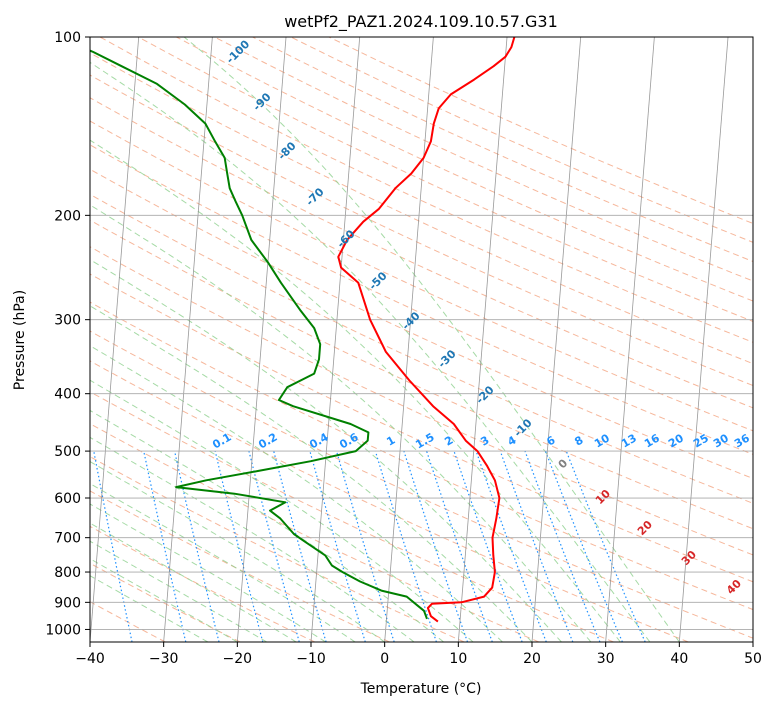  What do you see at coordinates (421, 689) in the screenshot?
I see `x-axis-title: Temperature (°C)` at bounding box center [421, 689].